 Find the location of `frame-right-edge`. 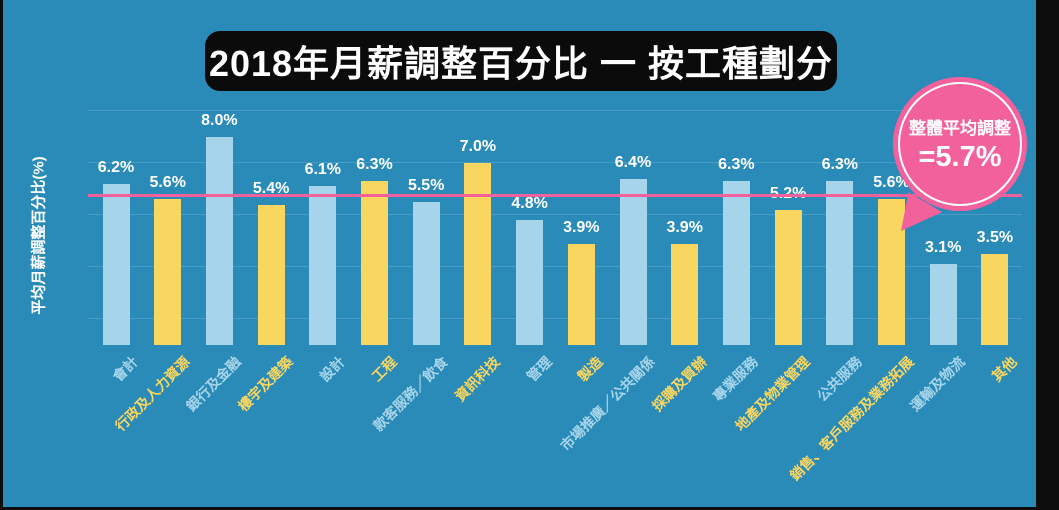

frame-right-edge is located at coordinates (1047, 255).